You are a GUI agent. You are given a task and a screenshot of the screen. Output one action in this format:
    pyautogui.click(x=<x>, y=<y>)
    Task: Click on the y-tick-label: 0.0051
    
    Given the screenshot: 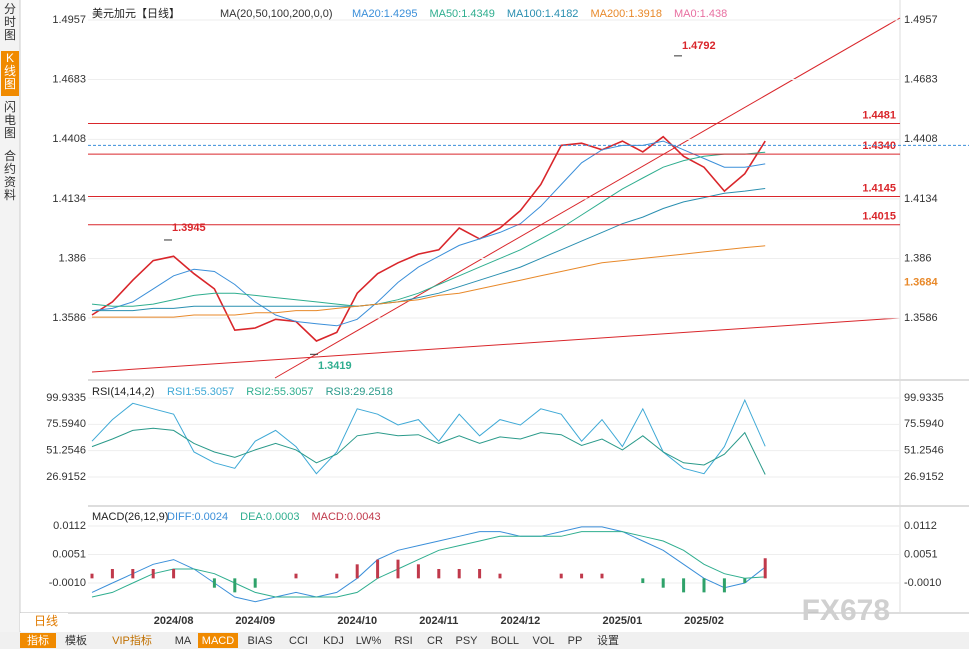 What is the action you would take?
    pyautogui.click(x=69, y=554)
    